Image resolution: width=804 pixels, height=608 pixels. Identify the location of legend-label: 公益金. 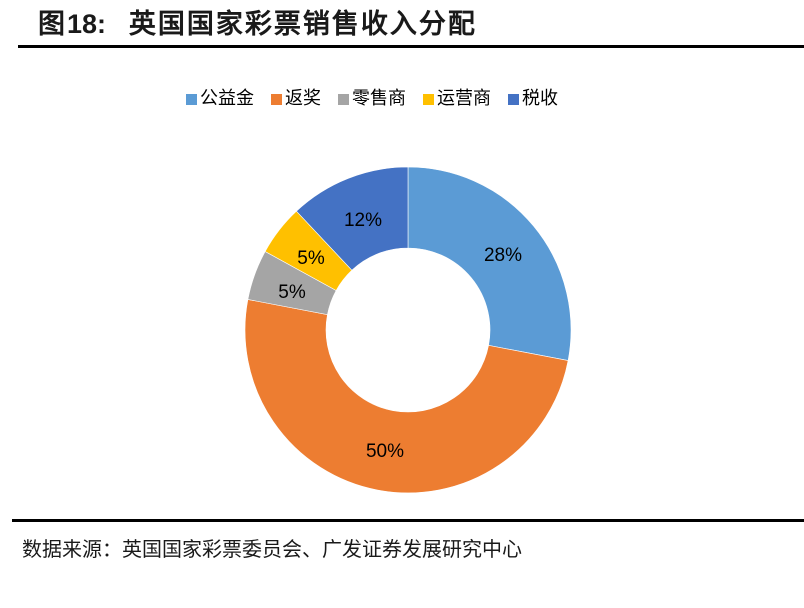
(227, 98).